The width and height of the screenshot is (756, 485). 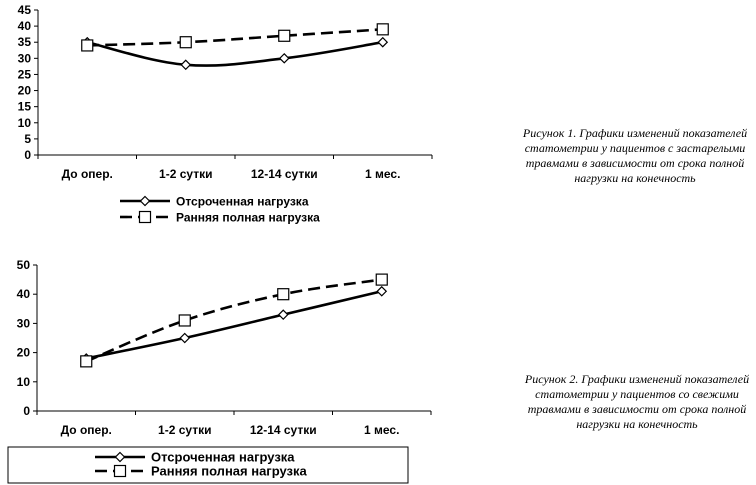 I want to click on y-tick-label: 25, so click(x=25, y=74).